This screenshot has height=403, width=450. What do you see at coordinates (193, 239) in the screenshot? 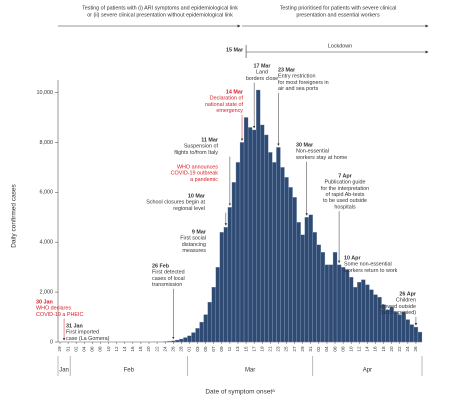
I see `annotation-text: First social` at bounding box center [193, 239].